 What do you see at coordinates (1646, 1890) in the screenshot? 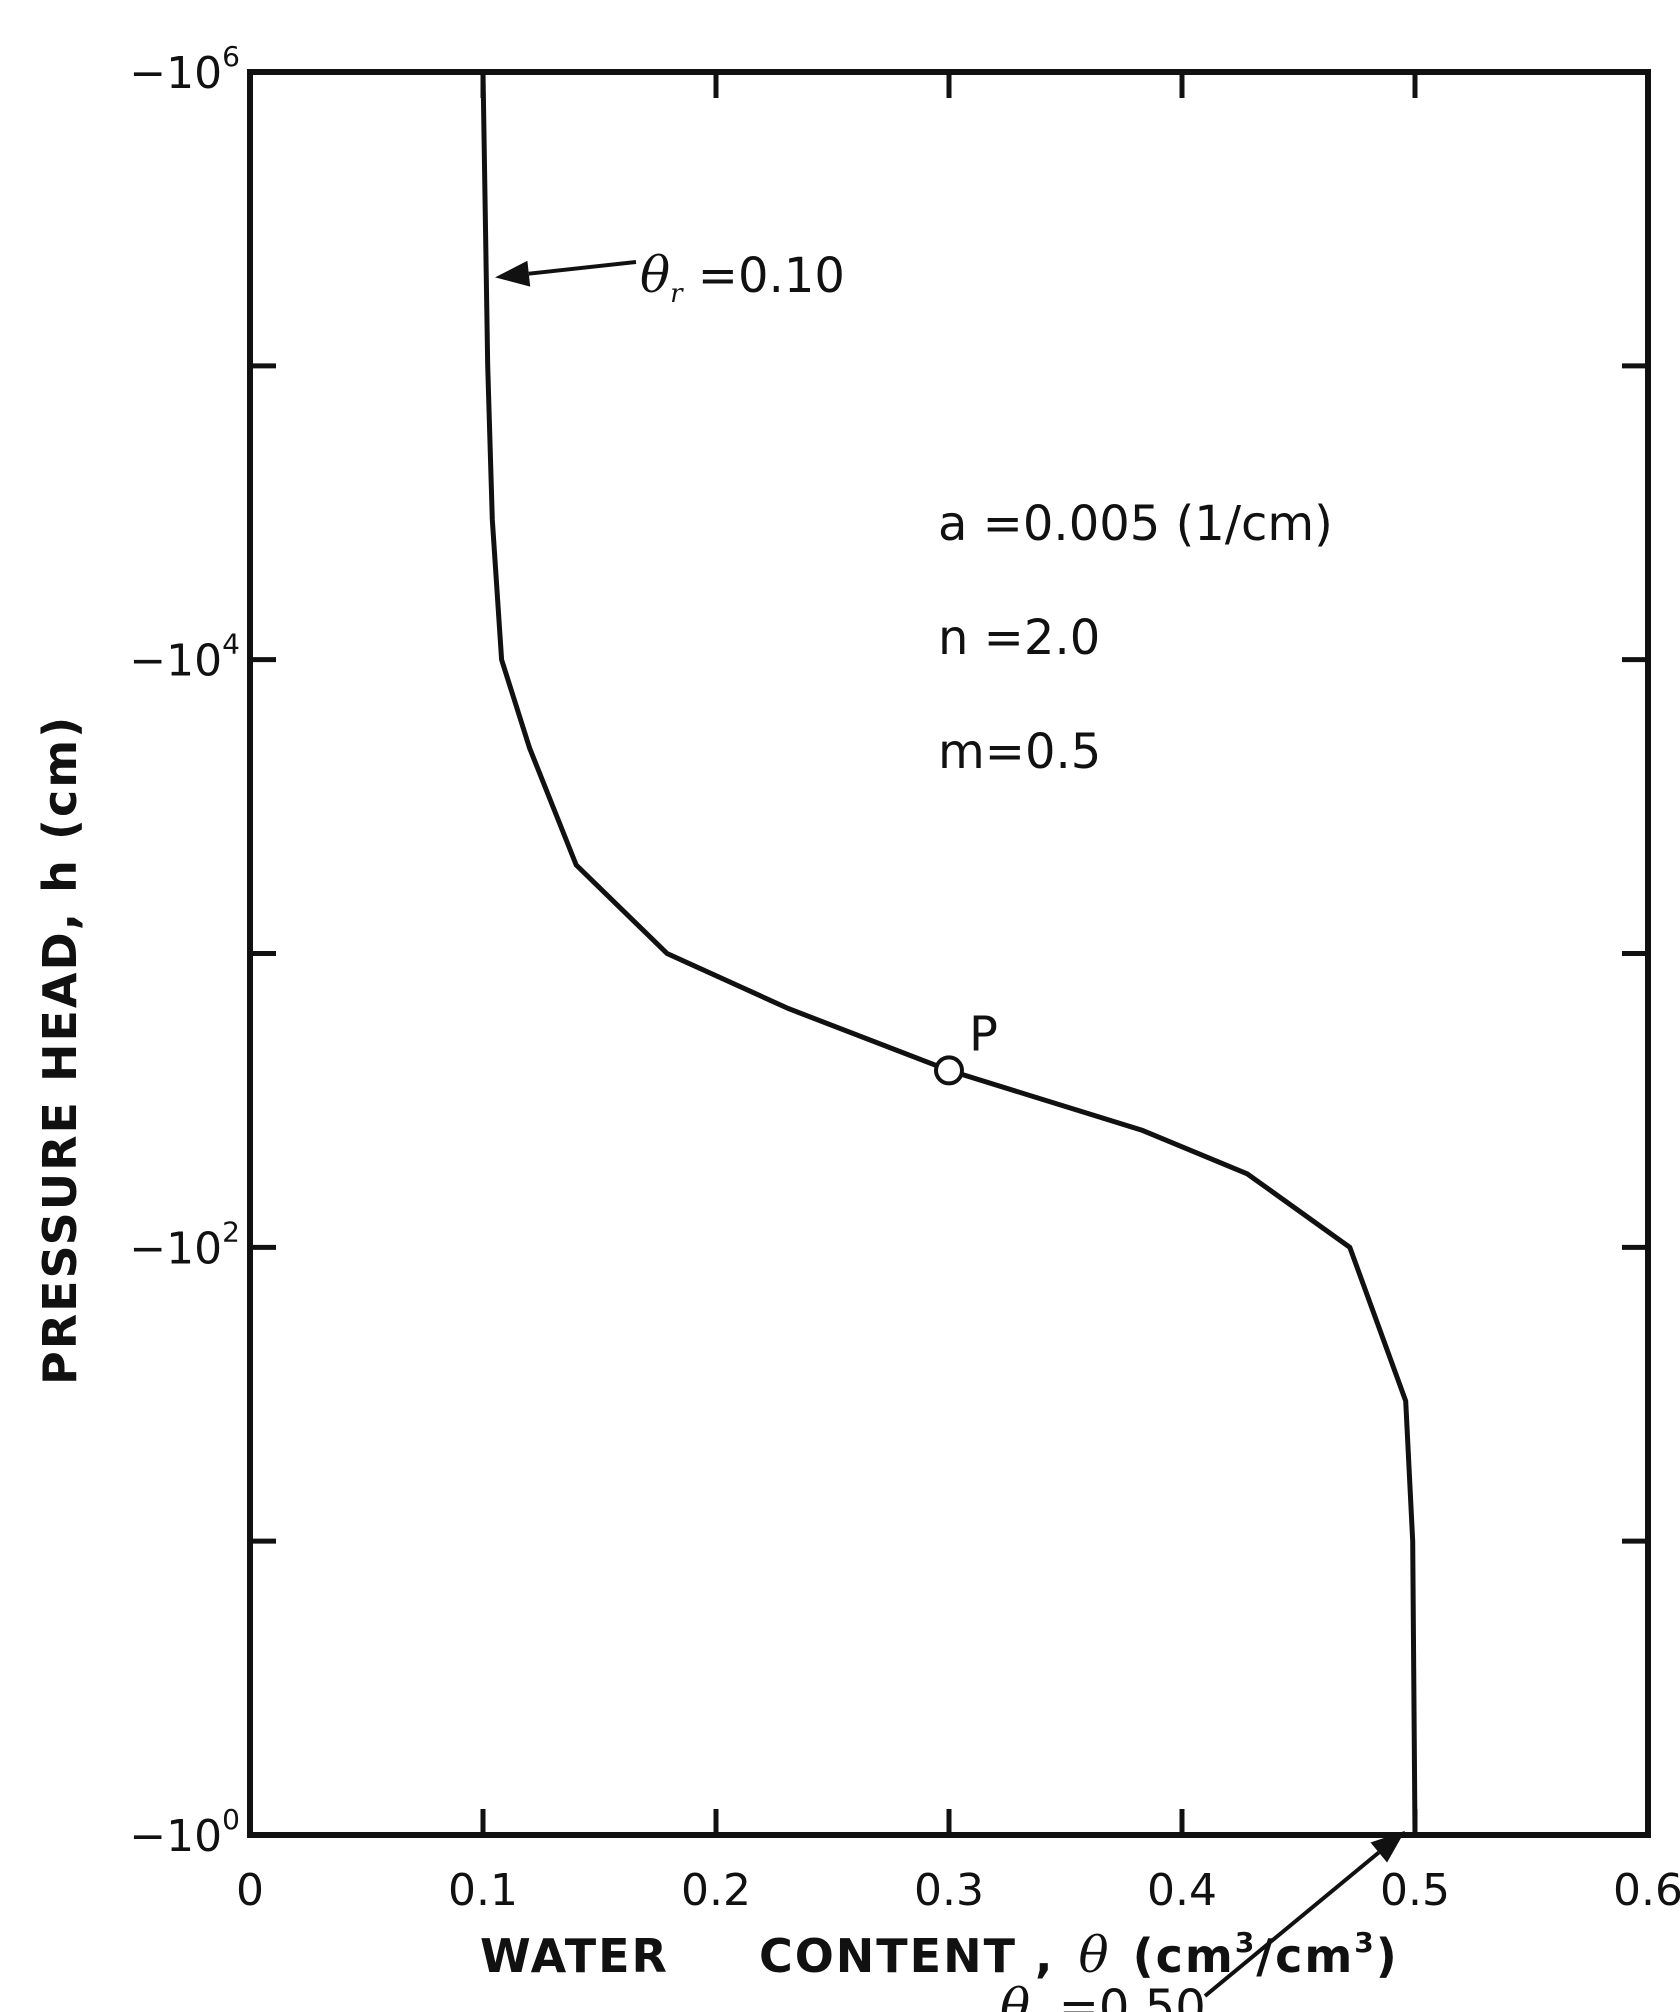
I see `x-tick-label: 0.6` at bounding box center [1646, 1890].